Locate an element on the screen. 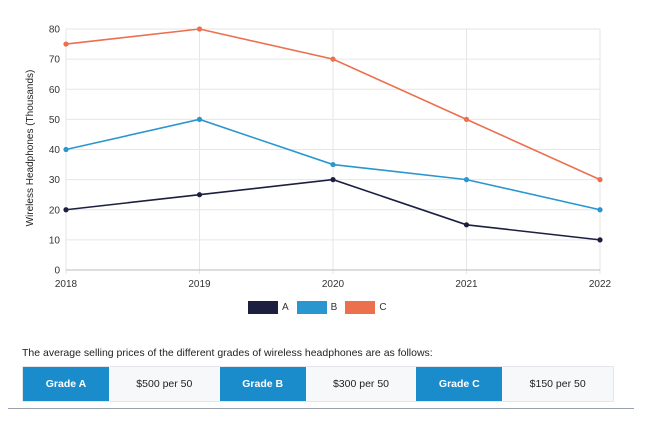 Image resolution: width=649 pixels, height=423 pixels. x-tick-label: 2018 is located at coordinates (66, 284).